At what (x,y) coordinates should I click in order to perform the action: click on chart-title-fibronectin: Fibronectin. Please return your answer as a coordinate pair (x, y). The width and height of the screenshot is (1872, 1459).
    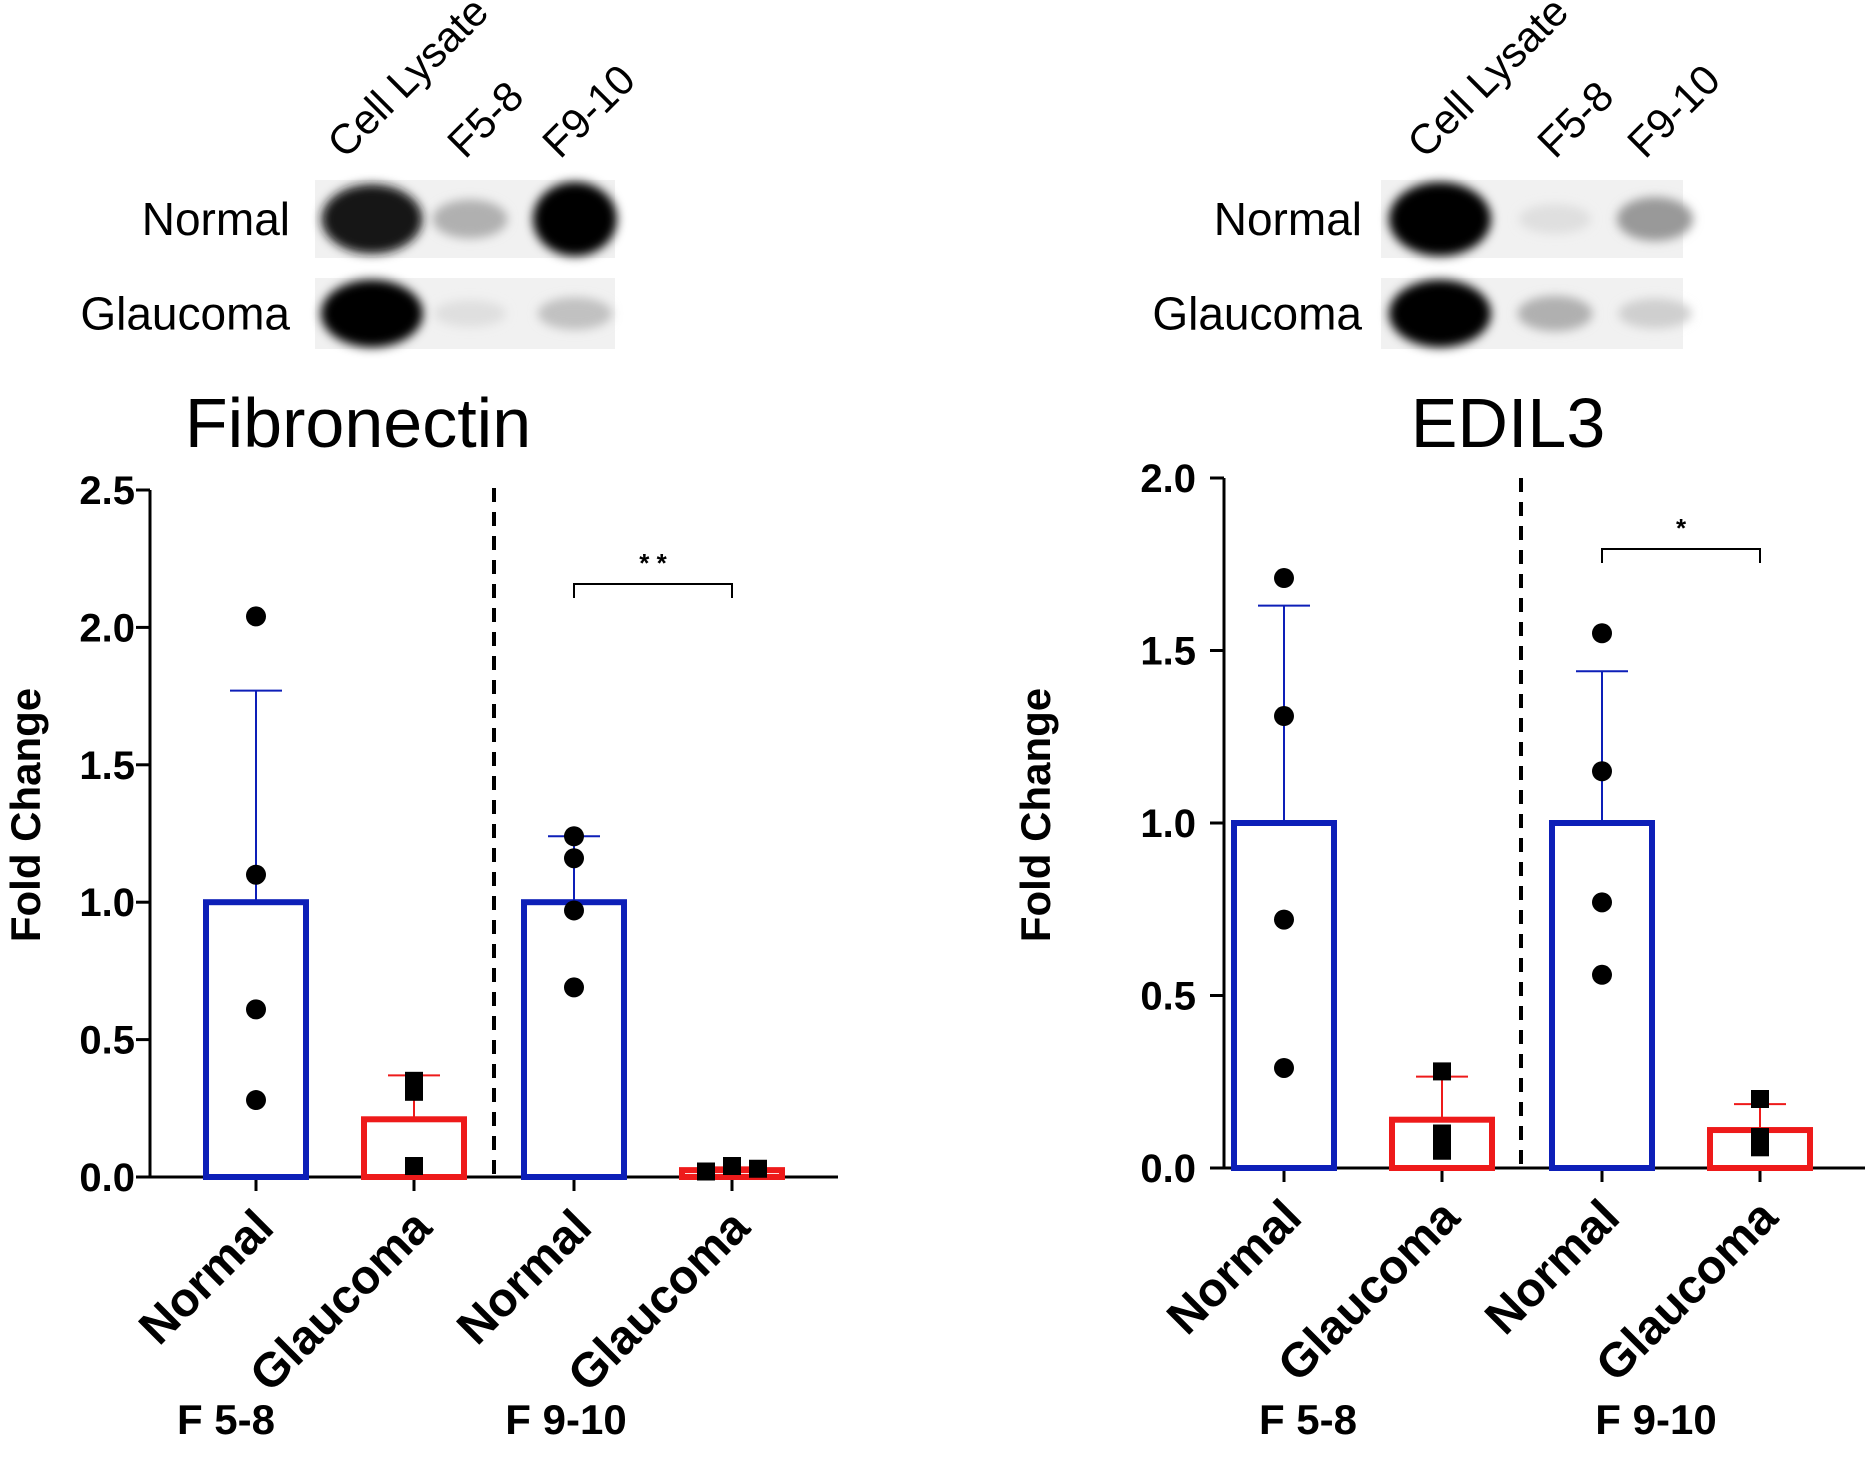
    Looking at the image, I should click on (358, 423).